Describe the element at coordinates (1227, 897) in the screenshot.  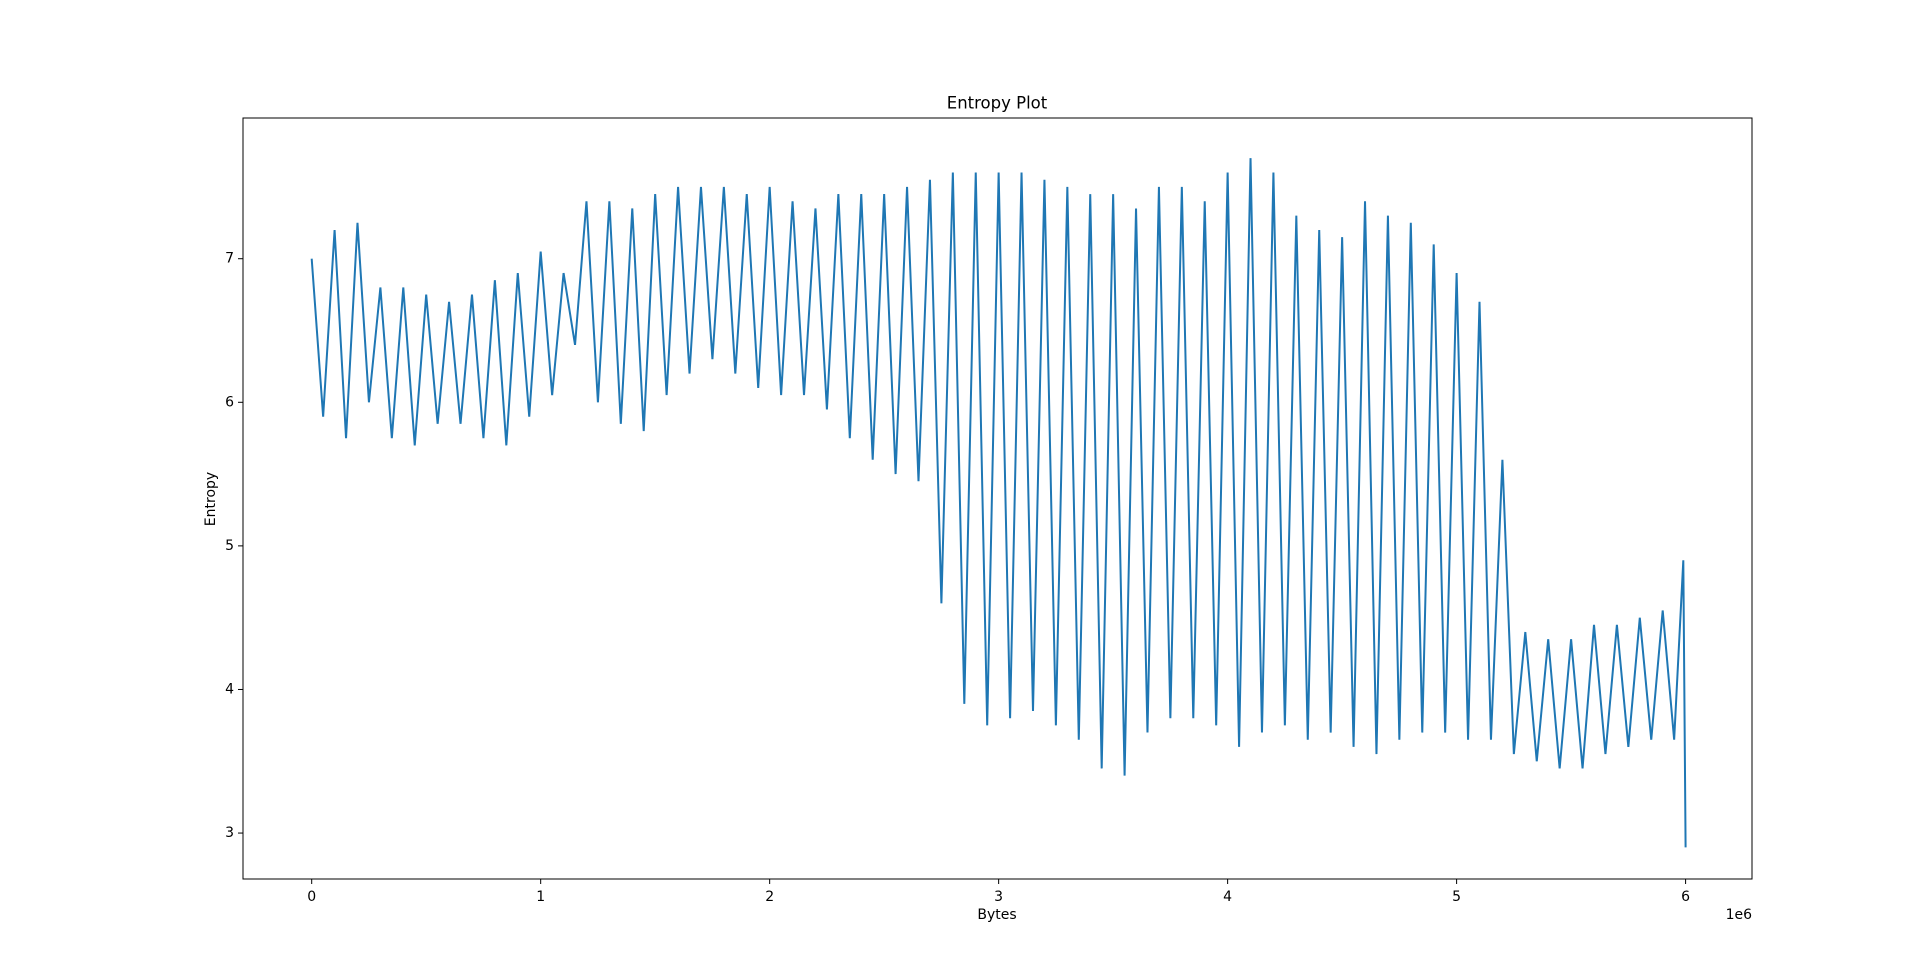
I see `x-tick-label: 4` at that location.